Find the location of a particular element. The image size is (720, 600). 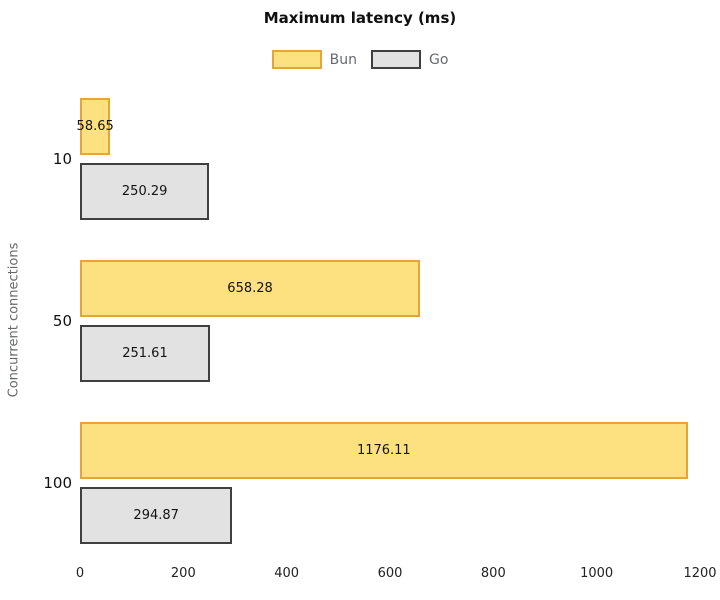

legend-item-bun: Bun is located at coordinates (314, 59).